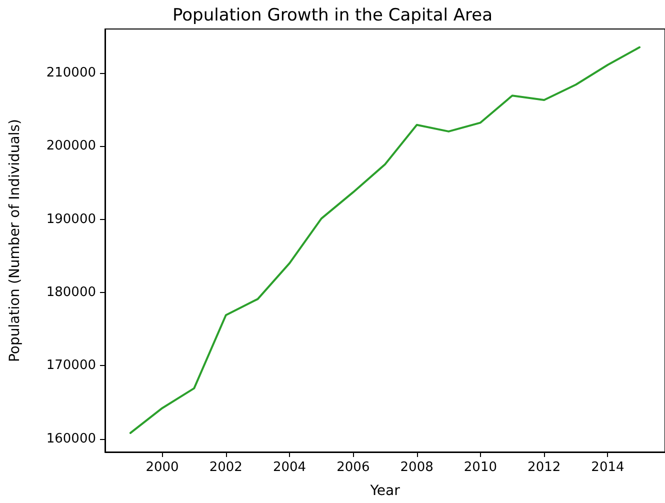 This screenshot has height=503, width=665. Describe the element at coordinates (71, 438) in the screenshot. I see `y-tick-label: 160000` at that location.